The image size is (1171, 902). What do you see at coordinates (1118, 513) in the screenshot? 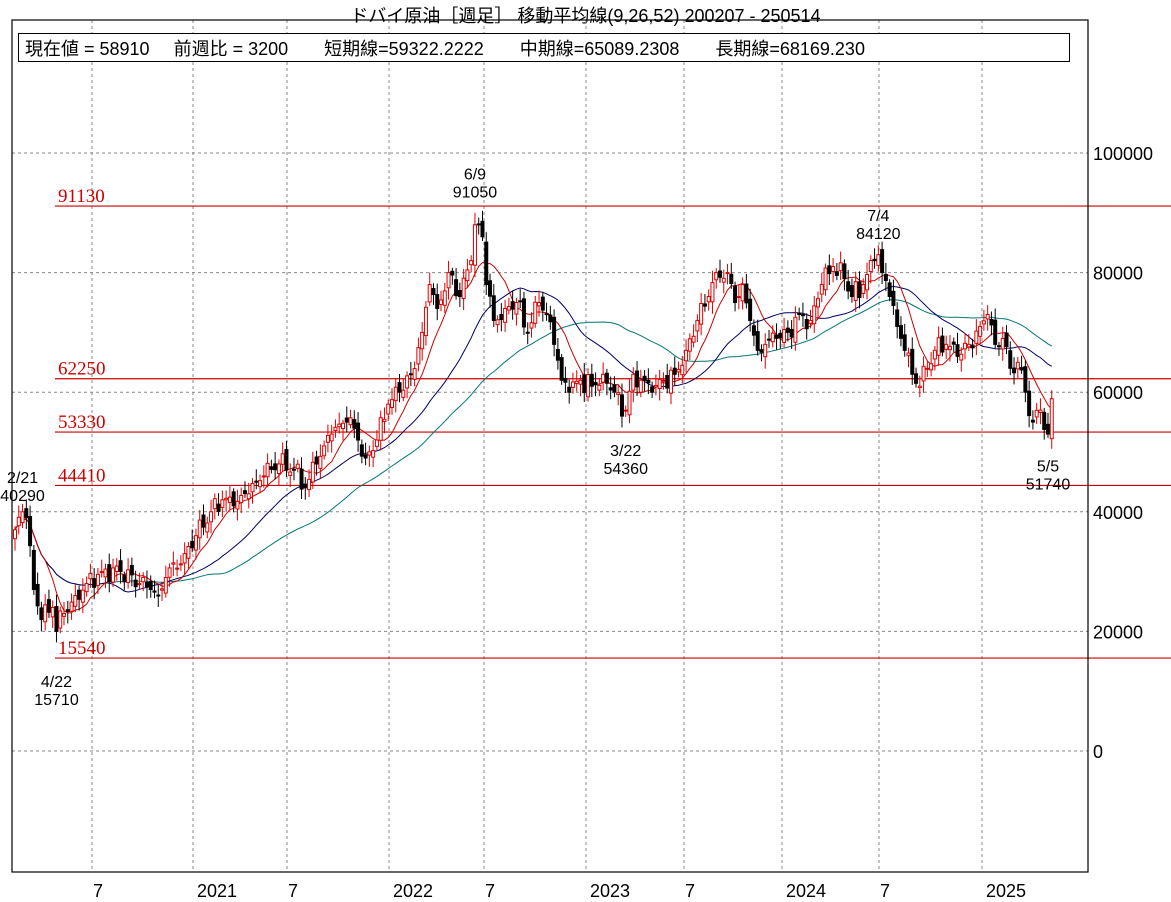
I see `y-tick-label: 40000` at bounding box center [1118, 513].